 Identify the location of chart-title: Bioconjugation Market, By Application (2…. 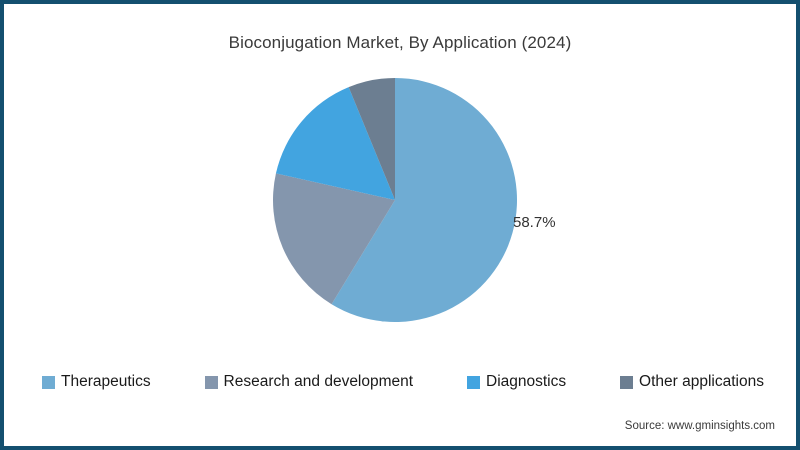
(400, 42).